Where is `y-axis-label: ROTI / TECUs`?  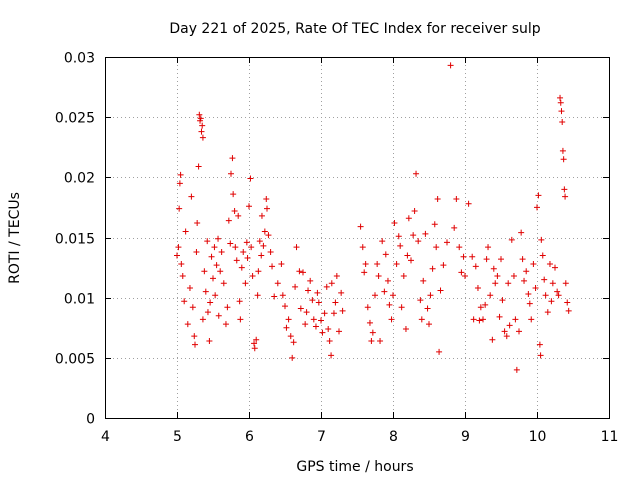 y-axis-label: ROTI / TECUs is located at coordinates (15, 238).